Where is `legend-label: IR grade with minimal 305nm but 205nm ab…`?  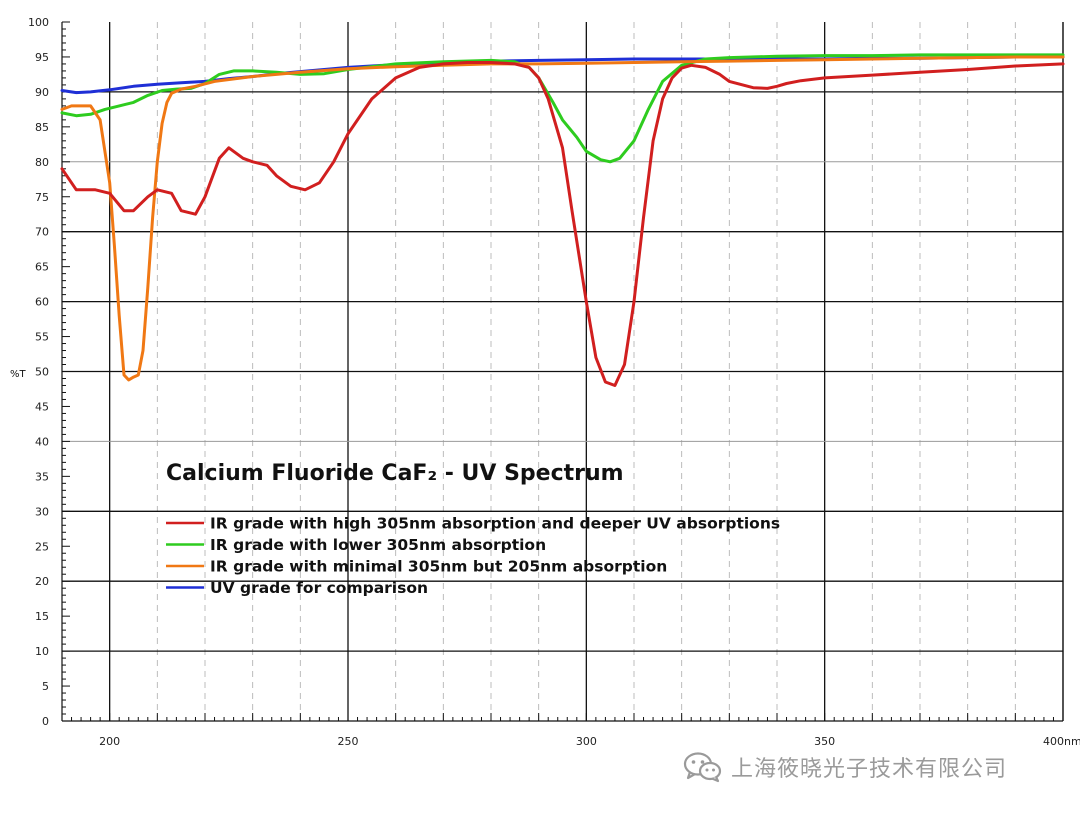 legend-label: IR grade with minimal 305nm but 205nm ab… is located at coordinates (438, 567).